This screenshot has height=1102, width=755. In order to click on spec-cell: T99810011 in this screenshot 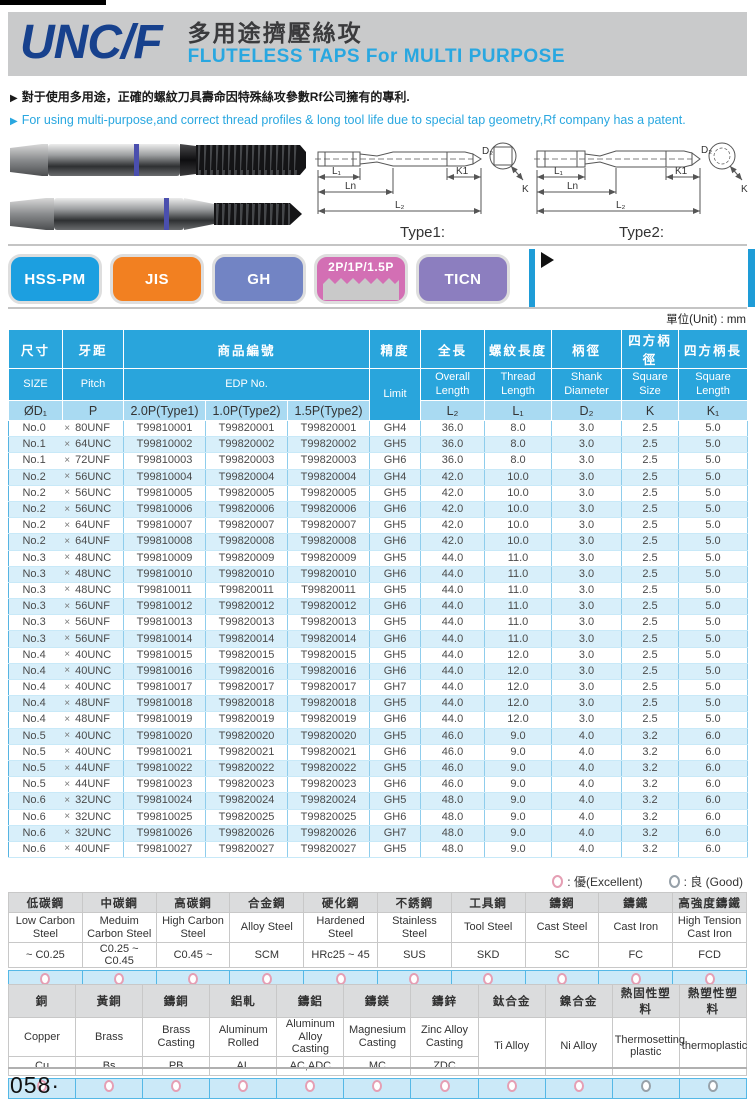, I will do `click(164, 591)`.